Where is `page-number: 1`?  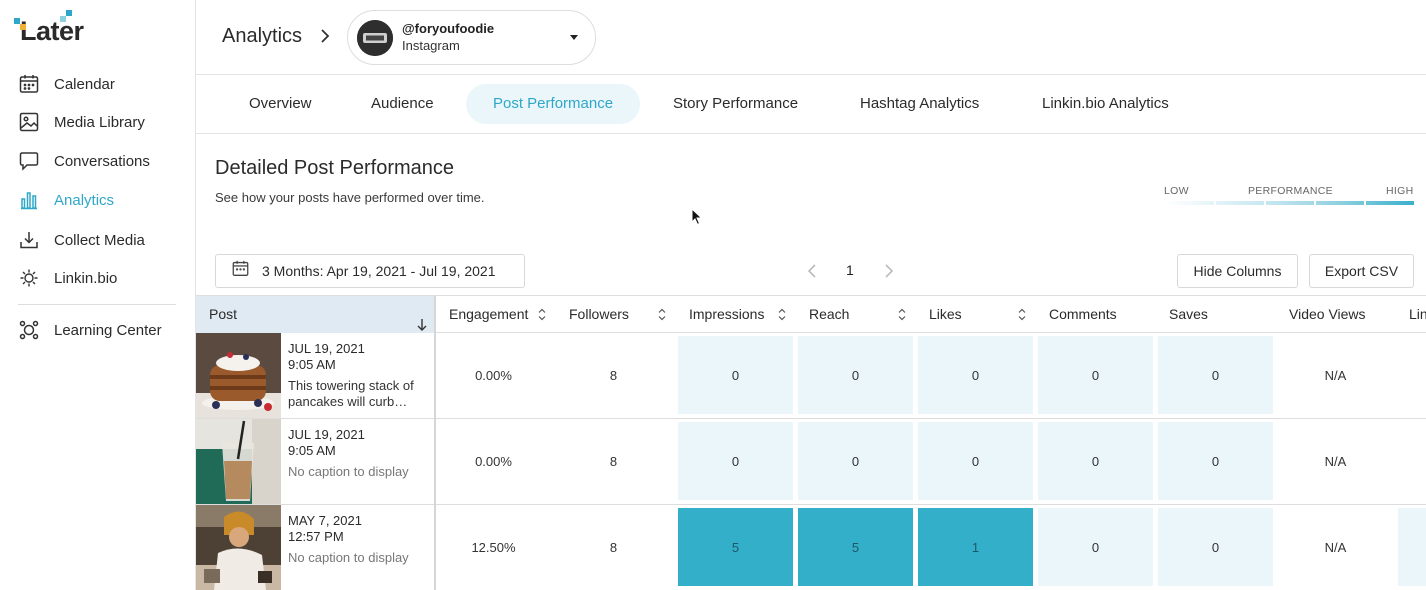
page-number: 1 is located at coordinates (850, 270).